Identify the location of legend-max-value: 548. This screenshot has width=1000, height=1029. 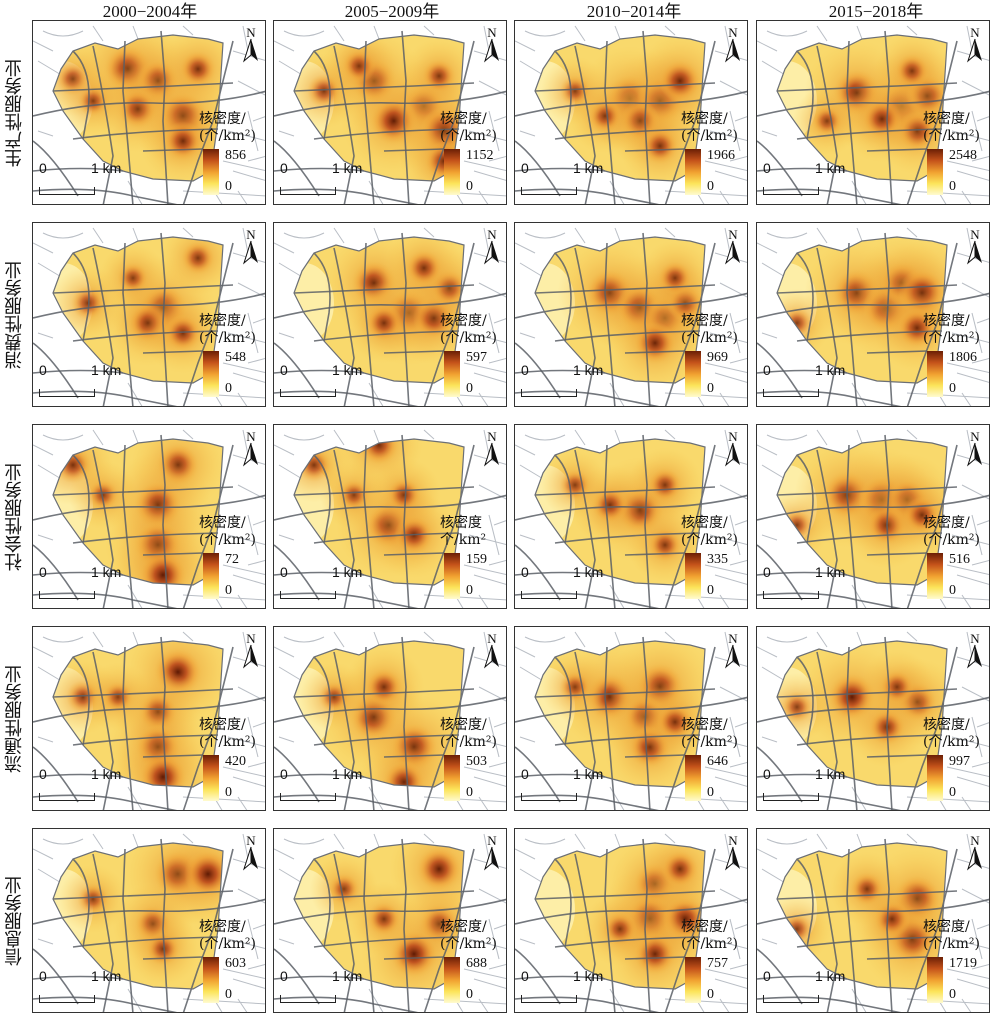
(235, 357).